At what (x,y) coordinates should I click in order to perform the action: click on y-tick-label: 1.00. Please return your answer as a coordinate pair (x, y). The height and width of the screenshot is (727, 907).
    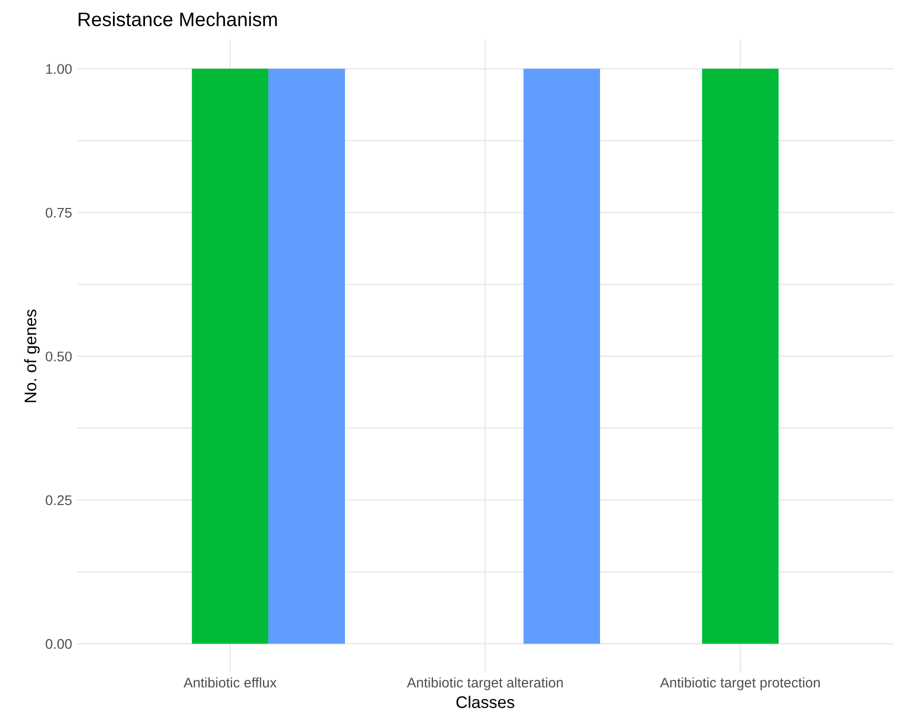
    Looking at the image, I should click on (59, 69).